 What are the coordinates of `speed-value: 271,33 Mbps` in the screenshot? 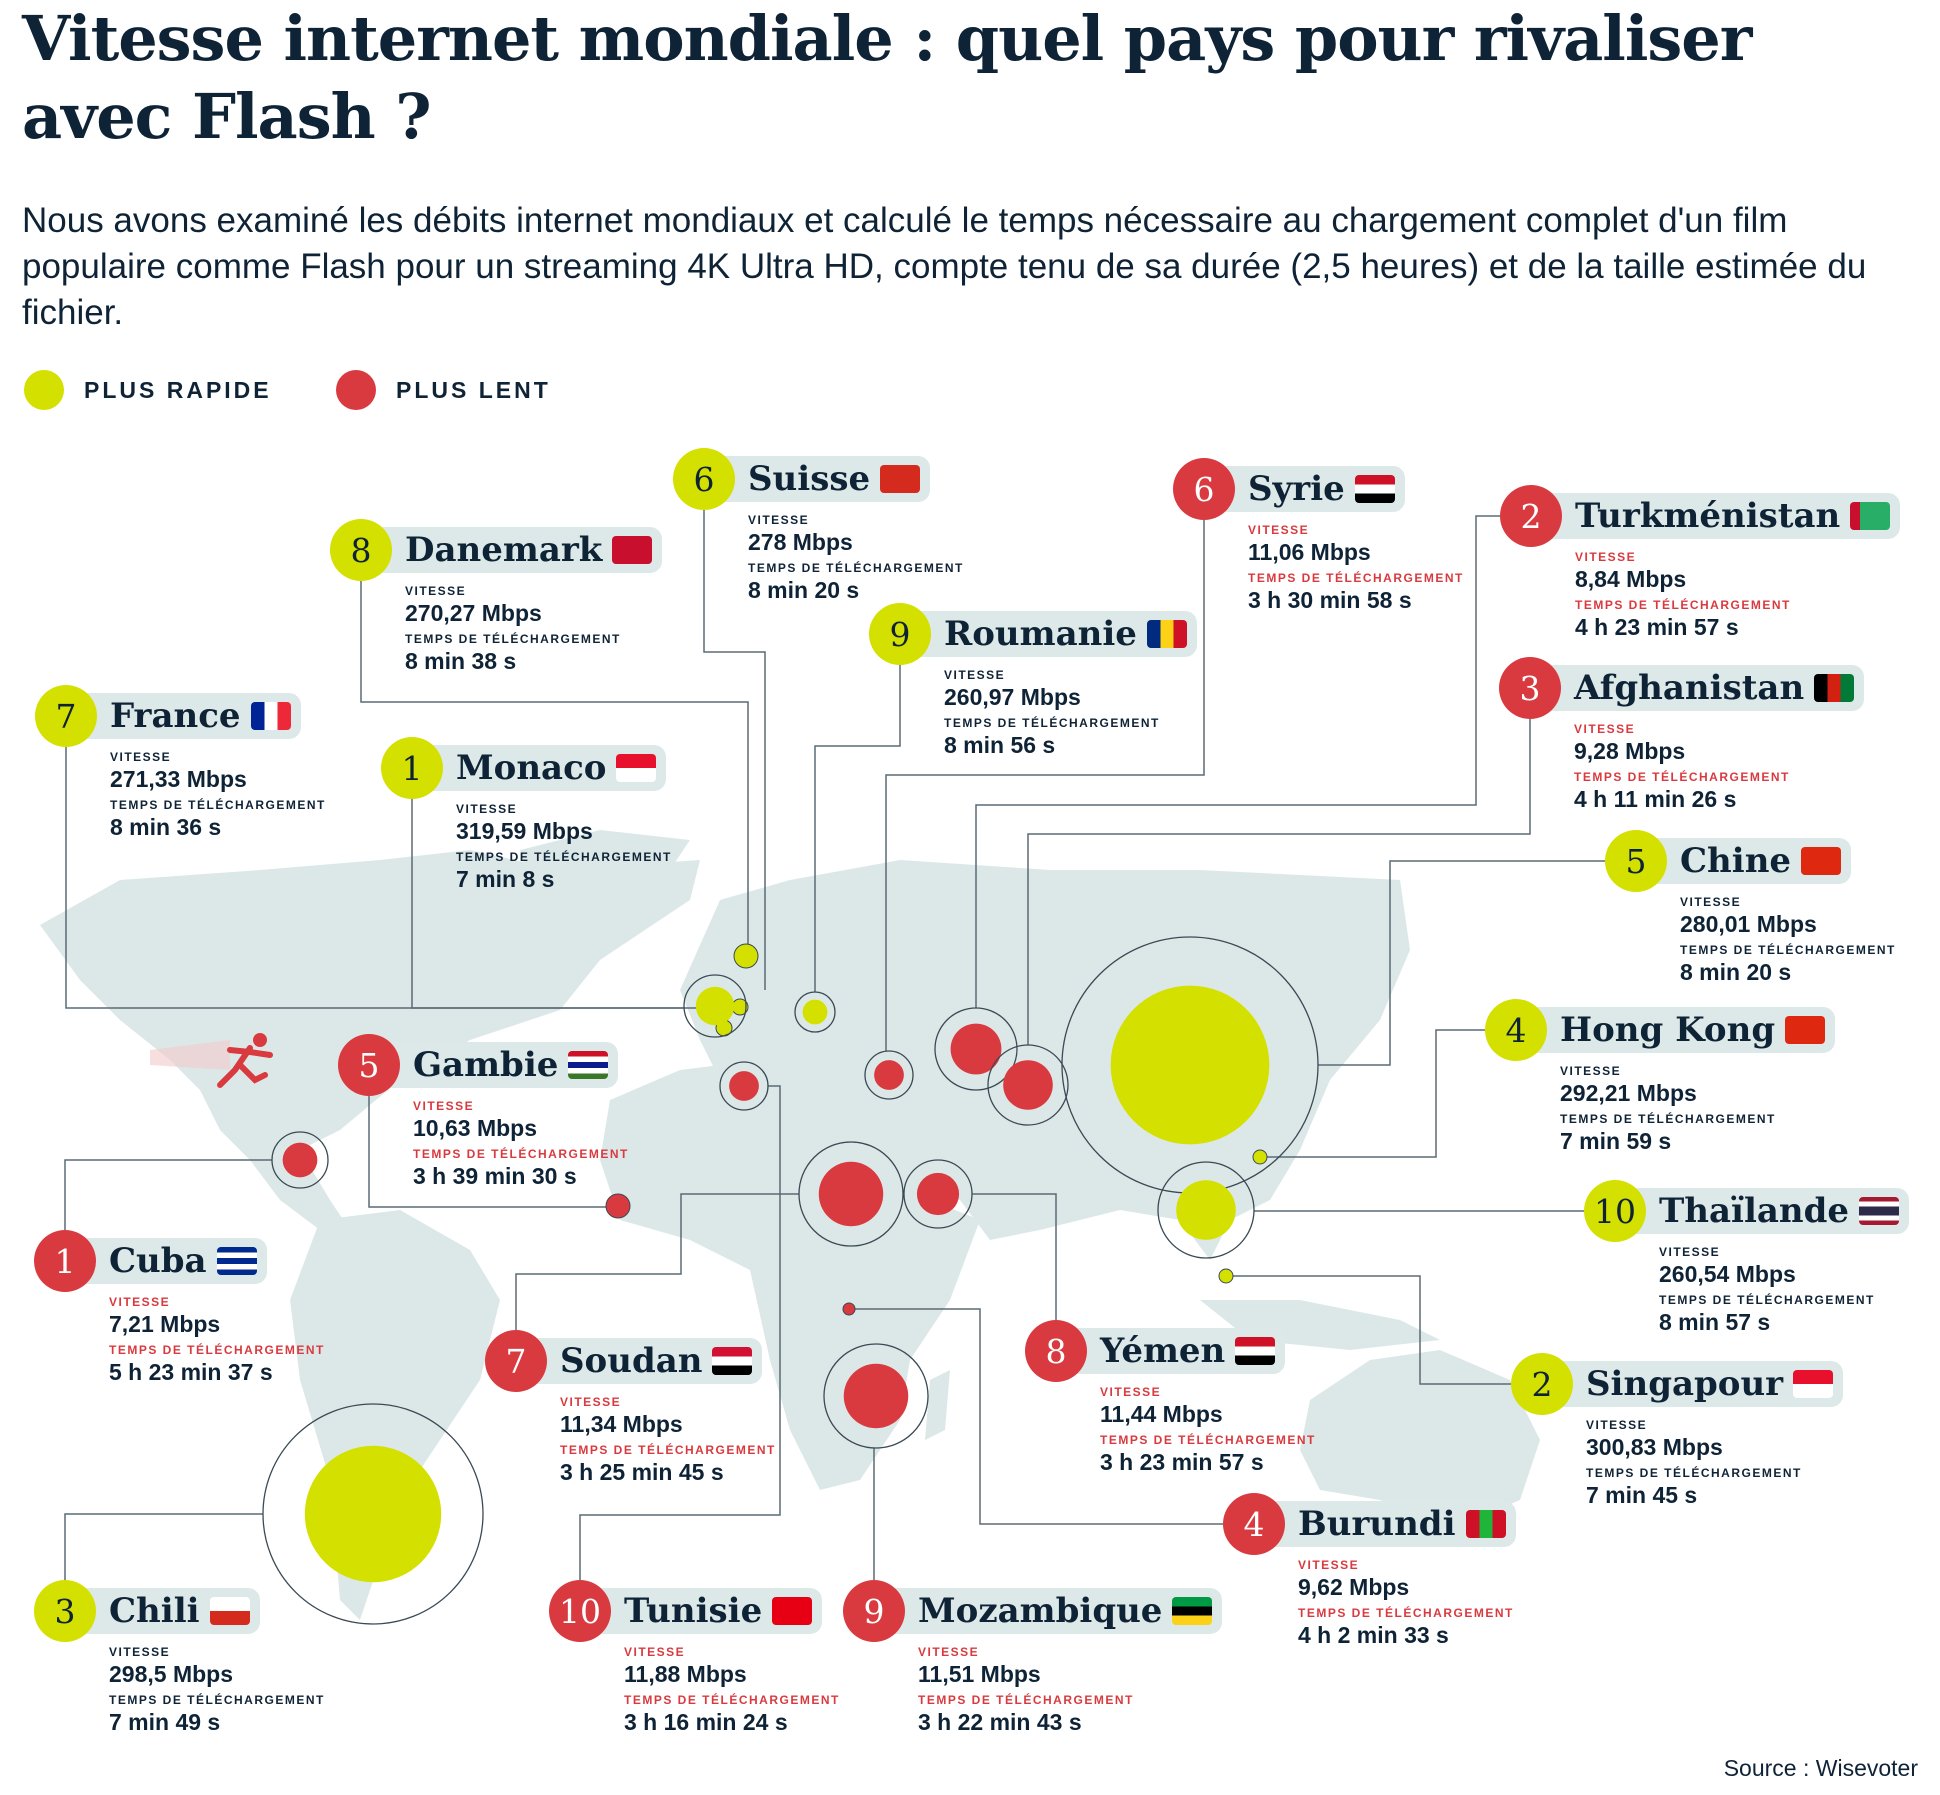 It's located at (178, 779).